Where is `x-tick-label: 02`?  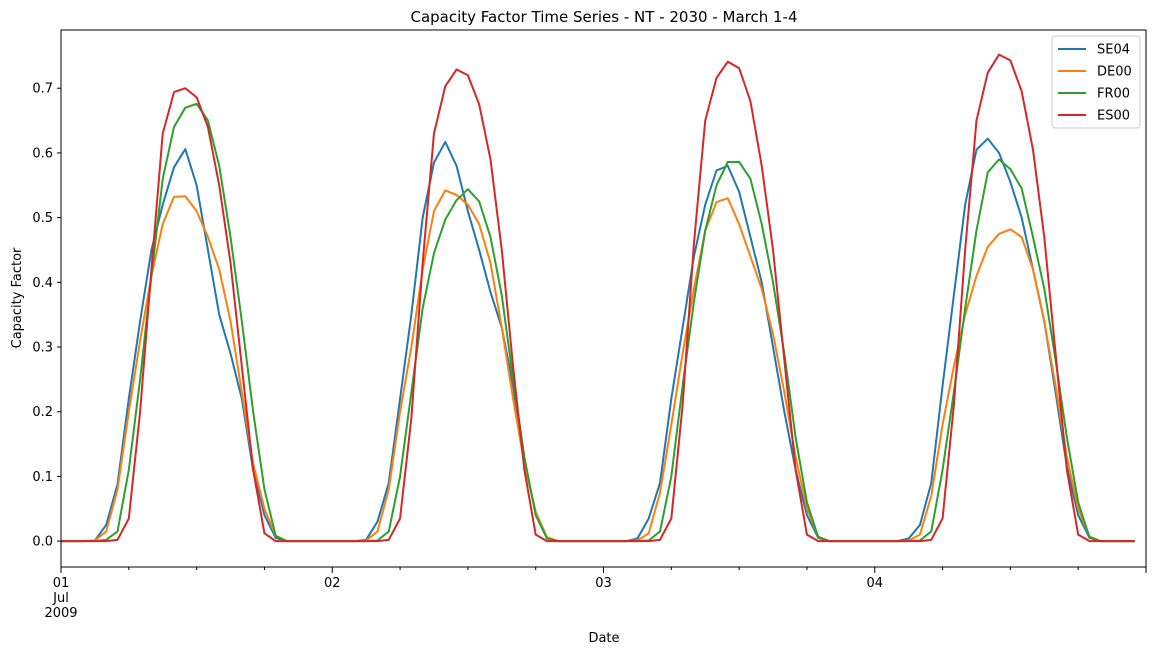
x-tick-label: 02 is located at coordinates (332, 583).